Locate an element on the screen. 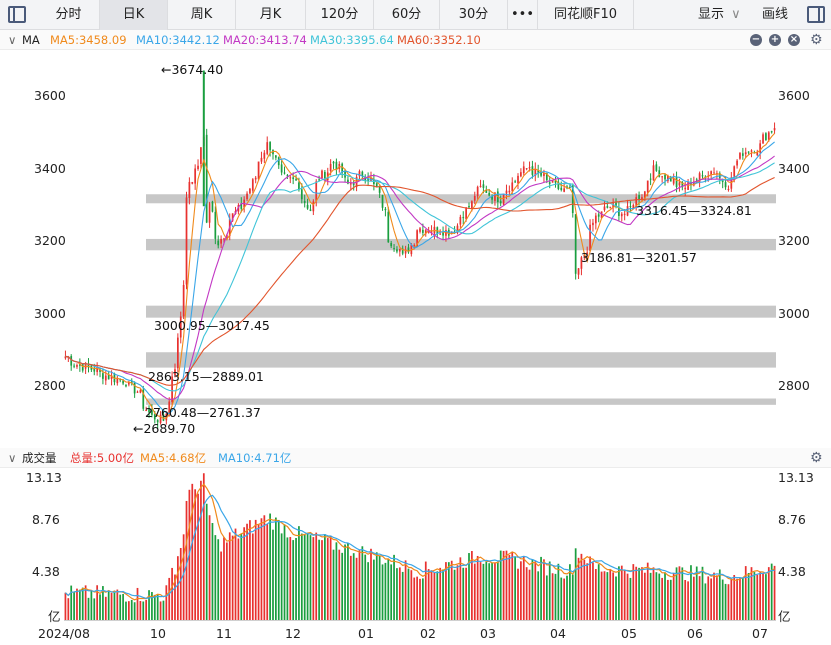 Image resolution: width=831 pixels, height=645 pixels. close-icon: × is located at coordinates (794, 40).